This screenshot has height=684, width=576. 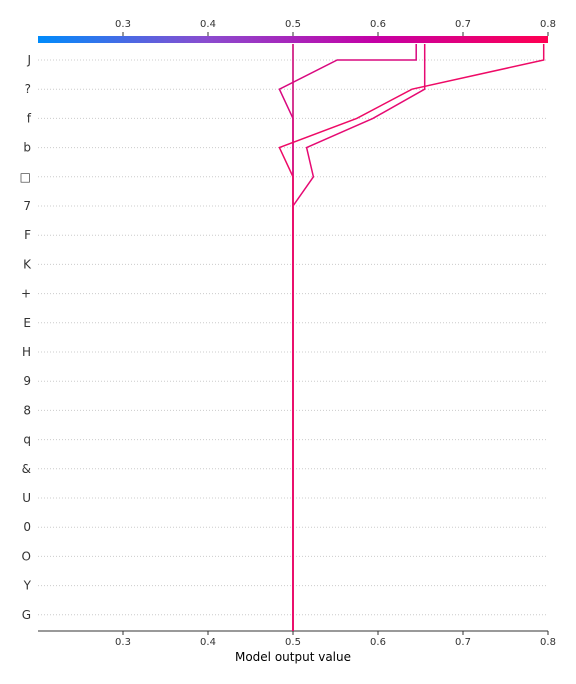 What do you see at coordinates (27, 206) in the screenshot?
I see `feature-label: 7` at bounding box center [27, 206].